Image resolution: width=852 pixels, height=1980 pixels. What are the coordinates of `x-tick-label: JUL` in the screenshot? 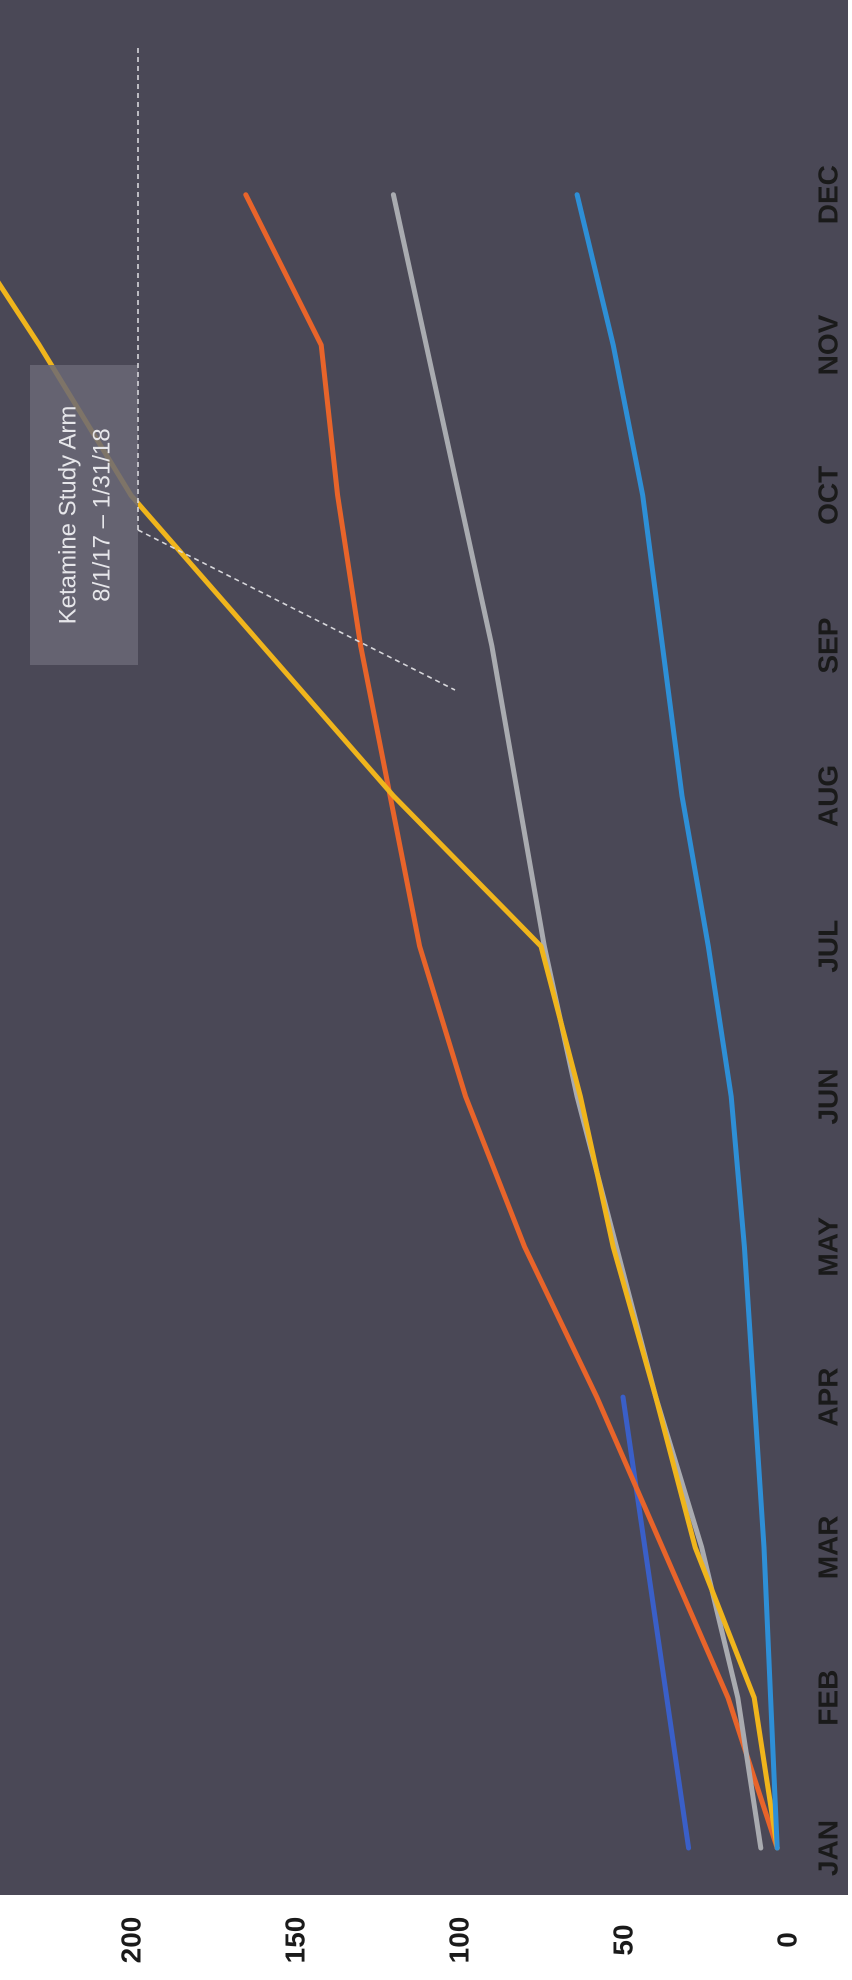 It's located at (828, 946).